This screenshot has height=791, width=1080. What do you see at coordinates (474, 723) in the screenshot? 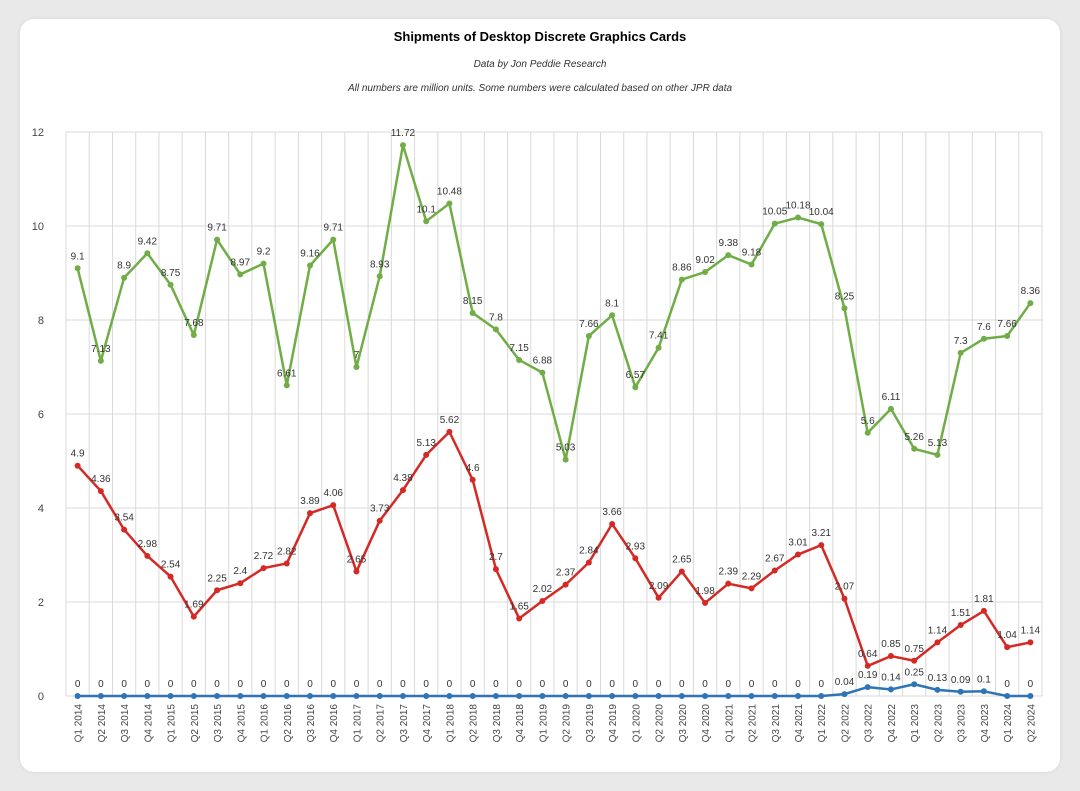
I see `x-tick-label: Q2 2018` at bounding box center [474, 723].